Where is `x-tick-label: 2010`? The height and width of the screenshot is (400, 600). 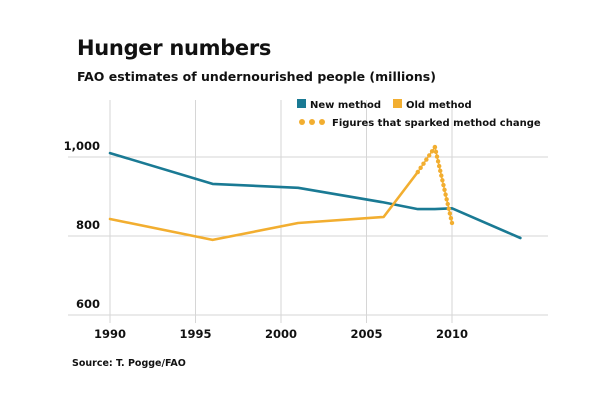 x-tick-label: 2010 is located at coordinates (452, 334).